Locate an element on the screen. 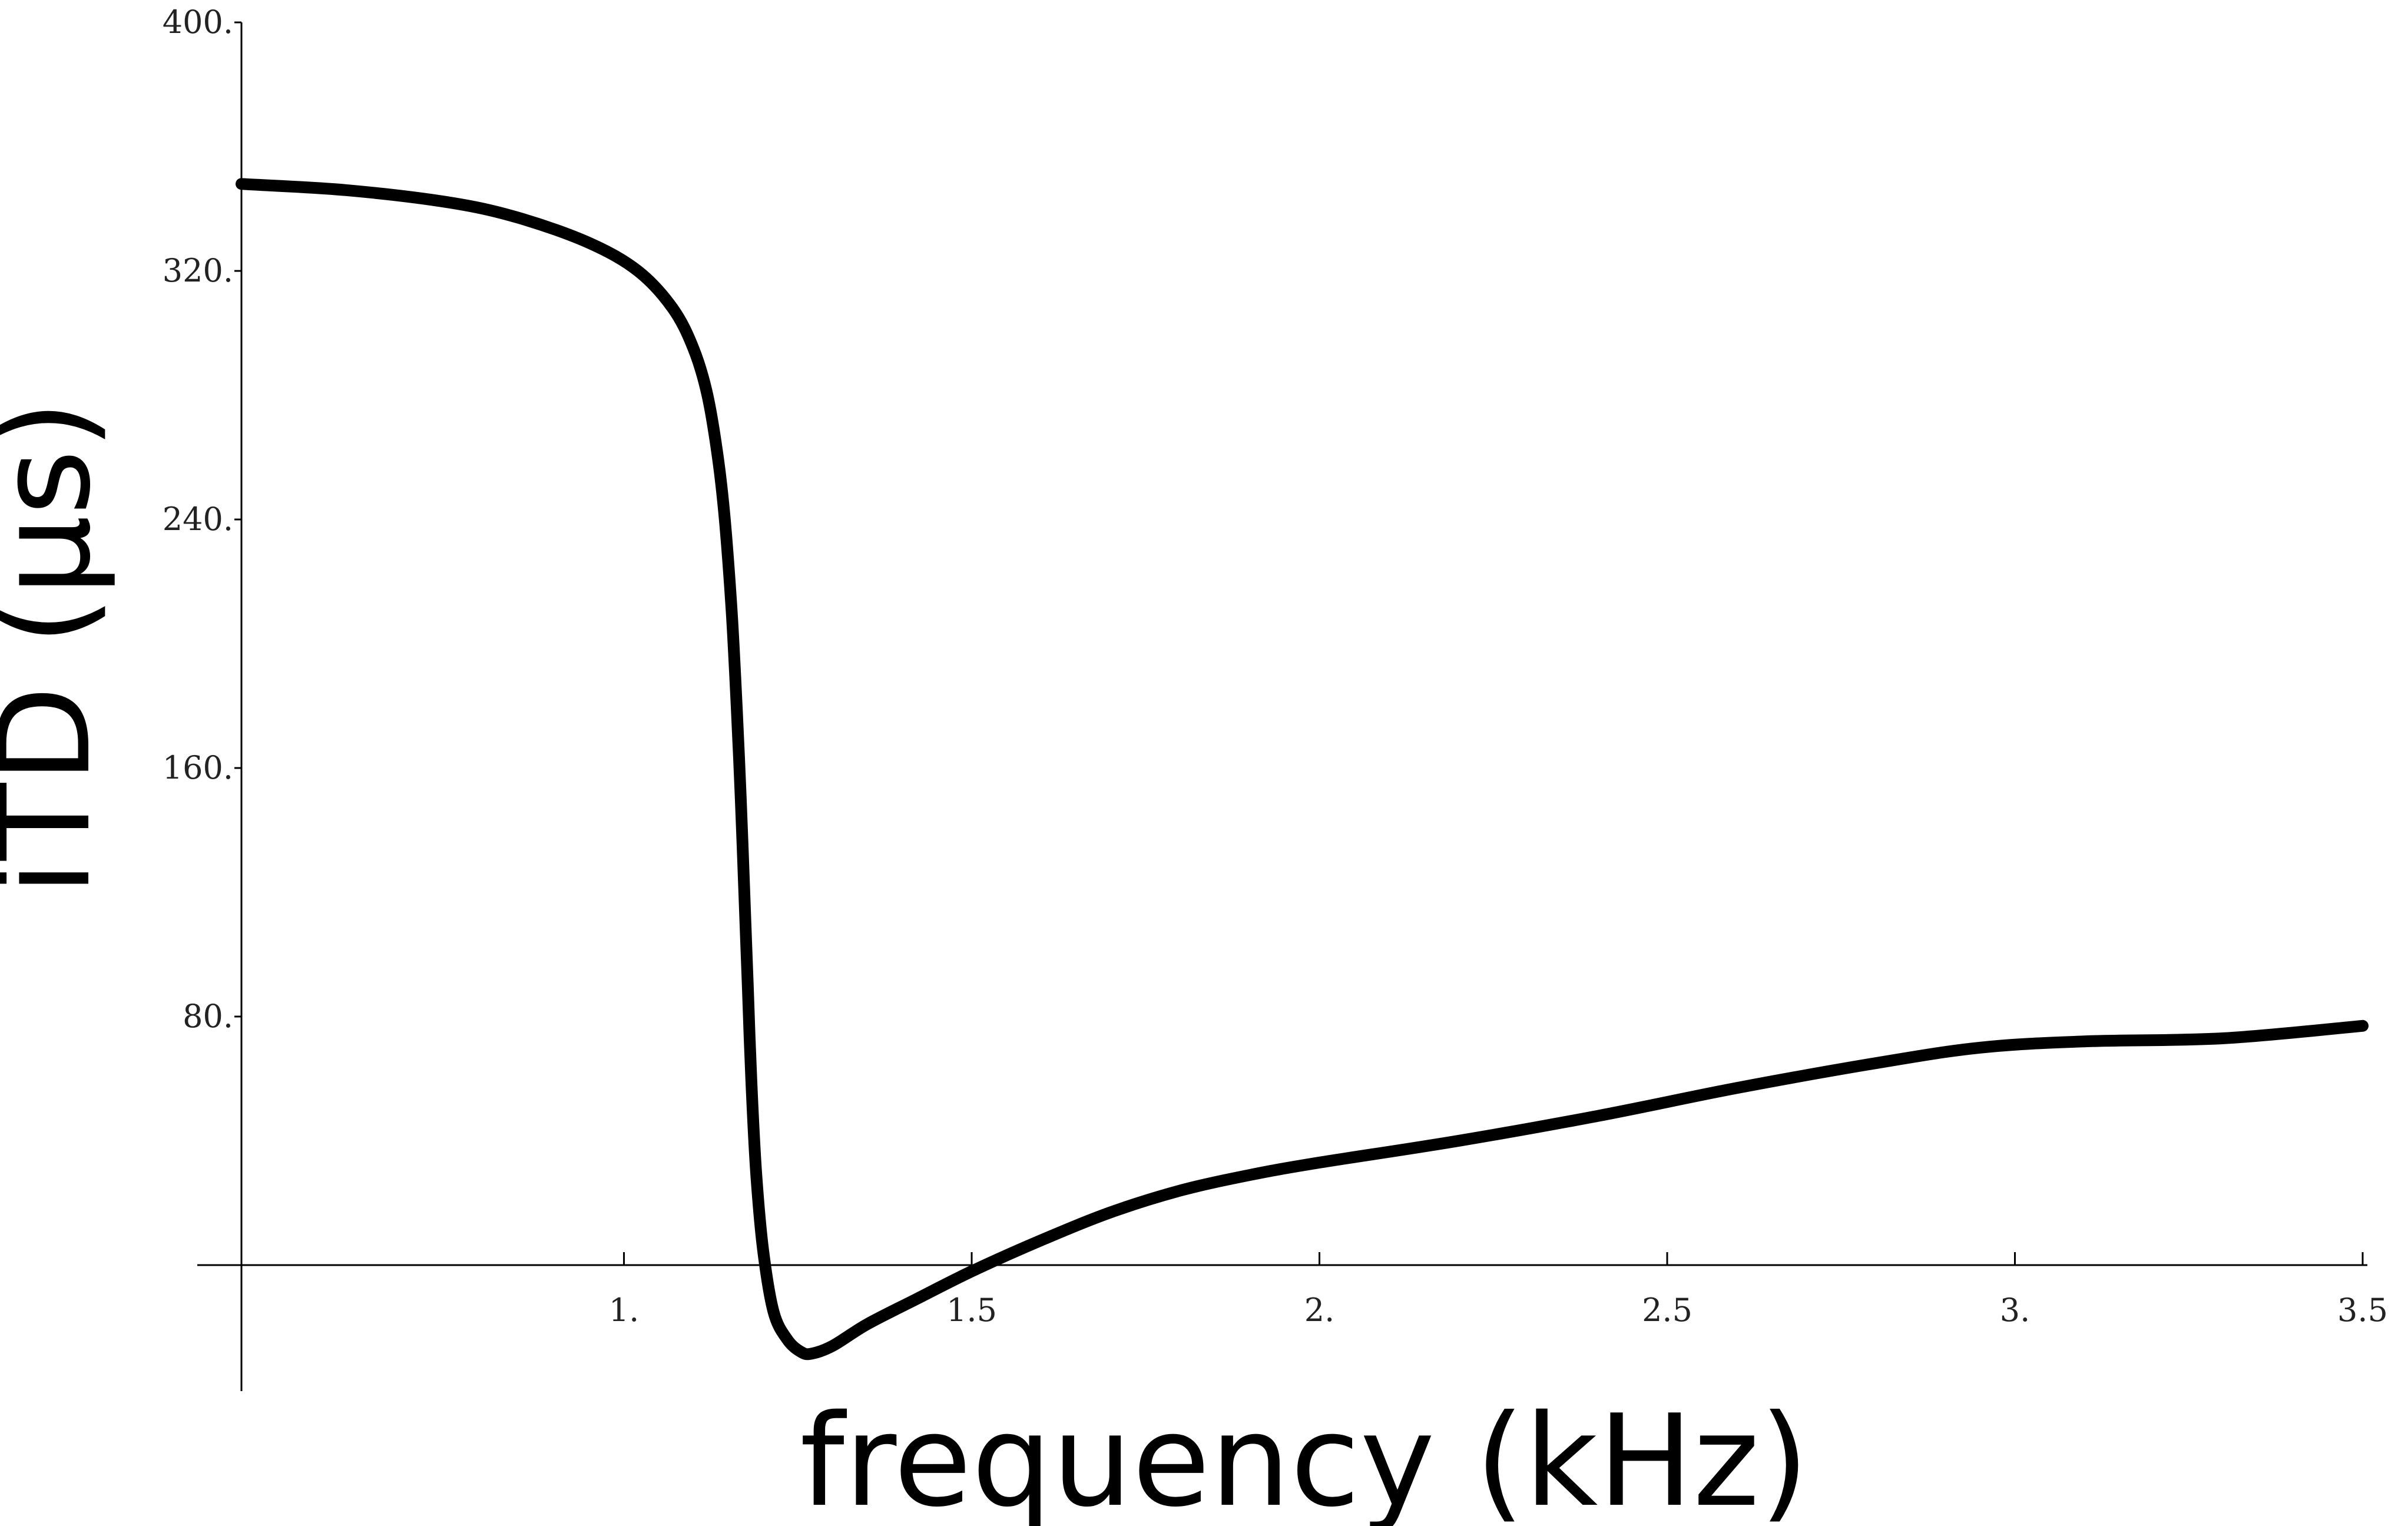  y-tick-label: 160. is located at coordinates (198, 767).